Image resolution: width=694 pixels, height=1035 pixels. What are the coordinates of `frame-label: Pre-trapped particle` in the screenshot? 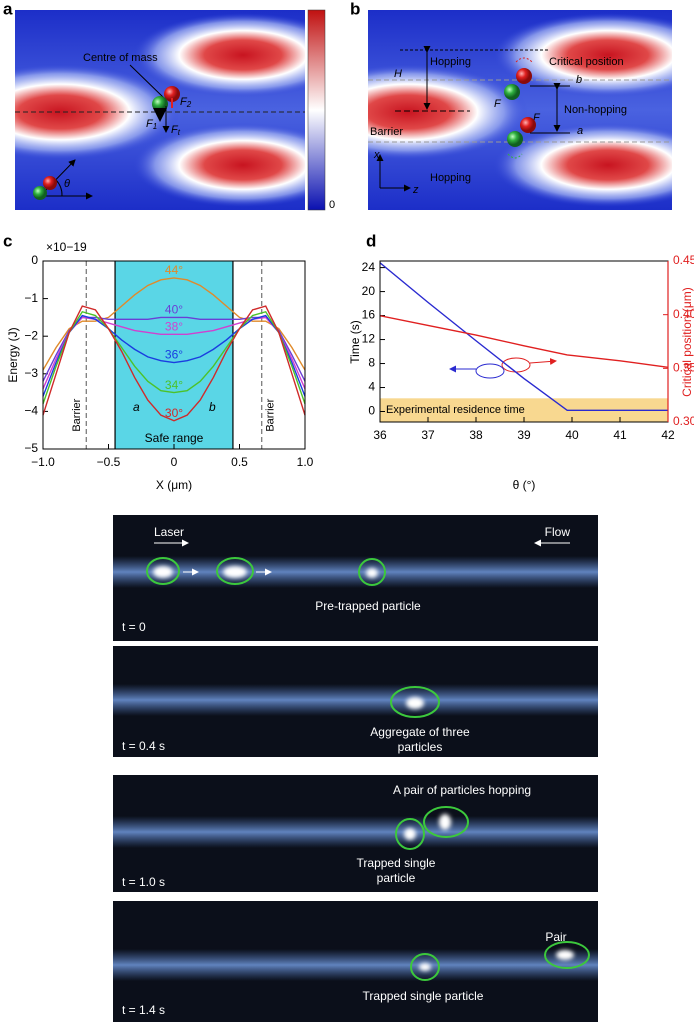 It's located at (368, 606).